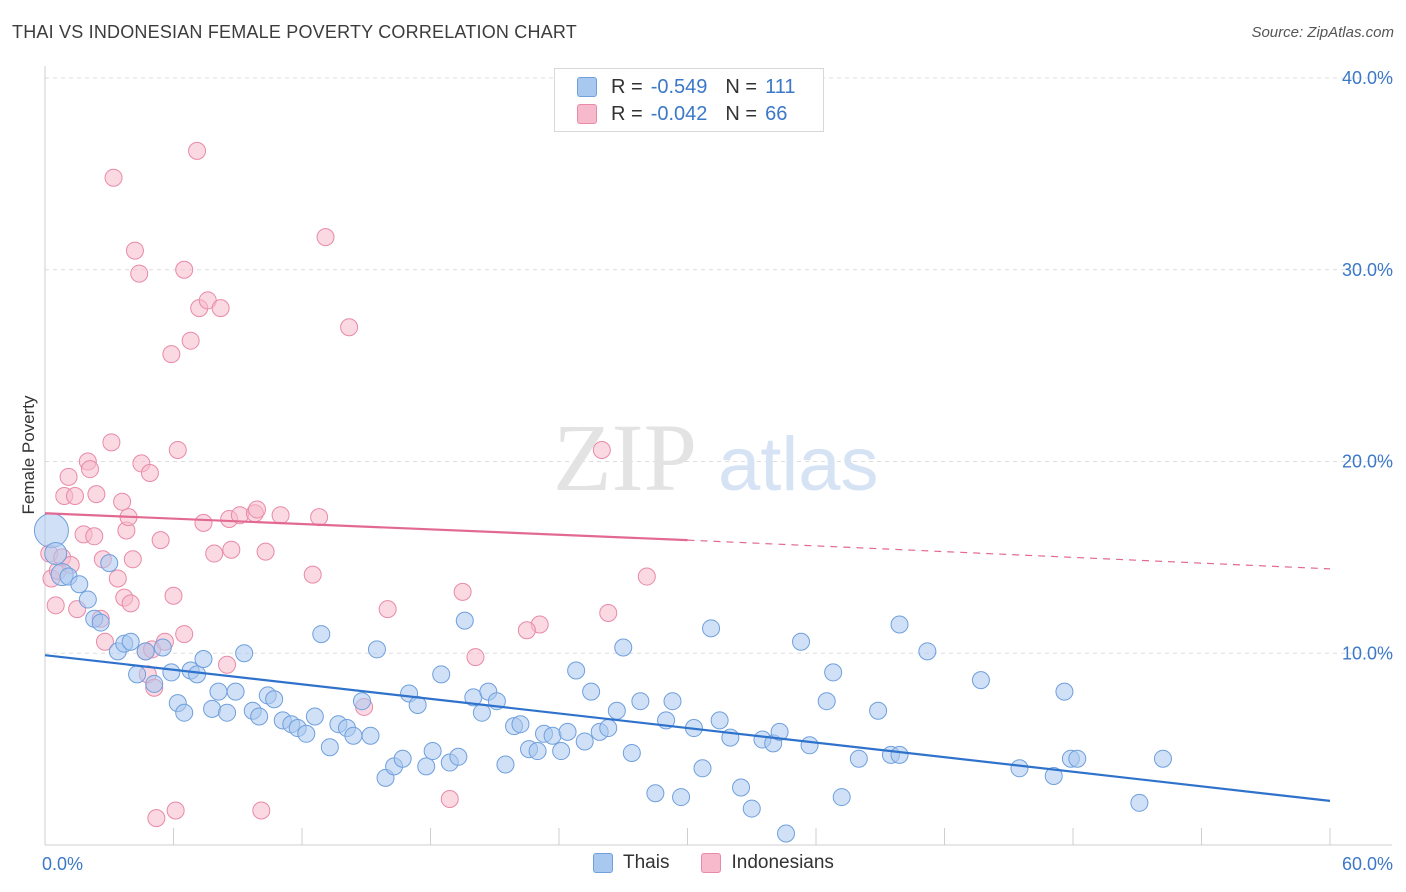  I want to click on r-value: -0.549, so click(679, 86).